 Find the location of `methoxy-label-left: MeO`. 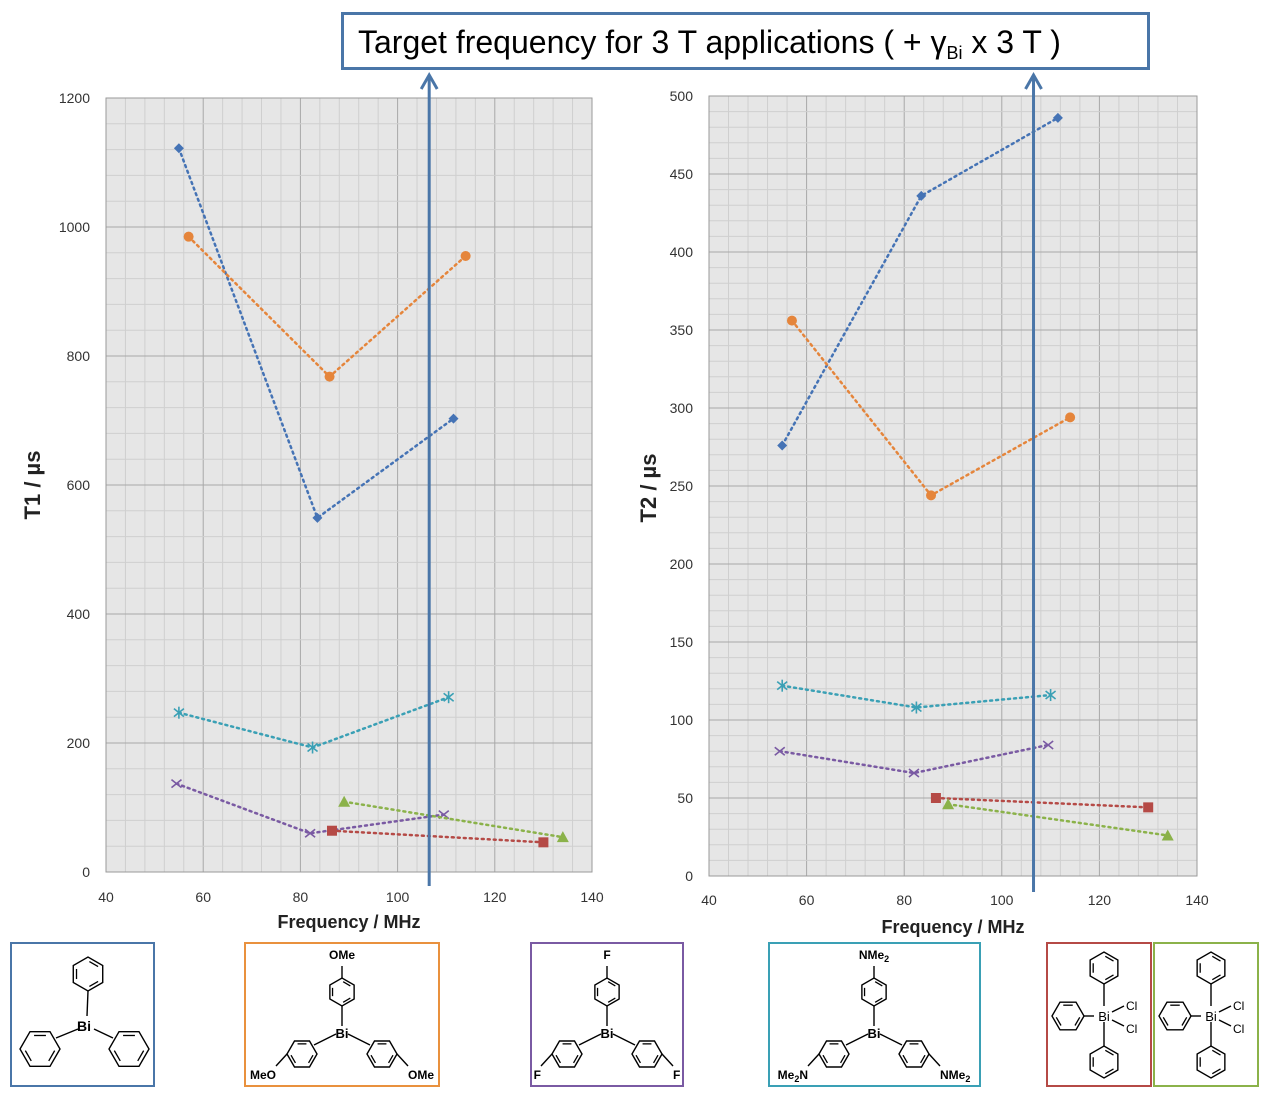

methoxy-label-left: MeO is located at coordinates (263, 1075).